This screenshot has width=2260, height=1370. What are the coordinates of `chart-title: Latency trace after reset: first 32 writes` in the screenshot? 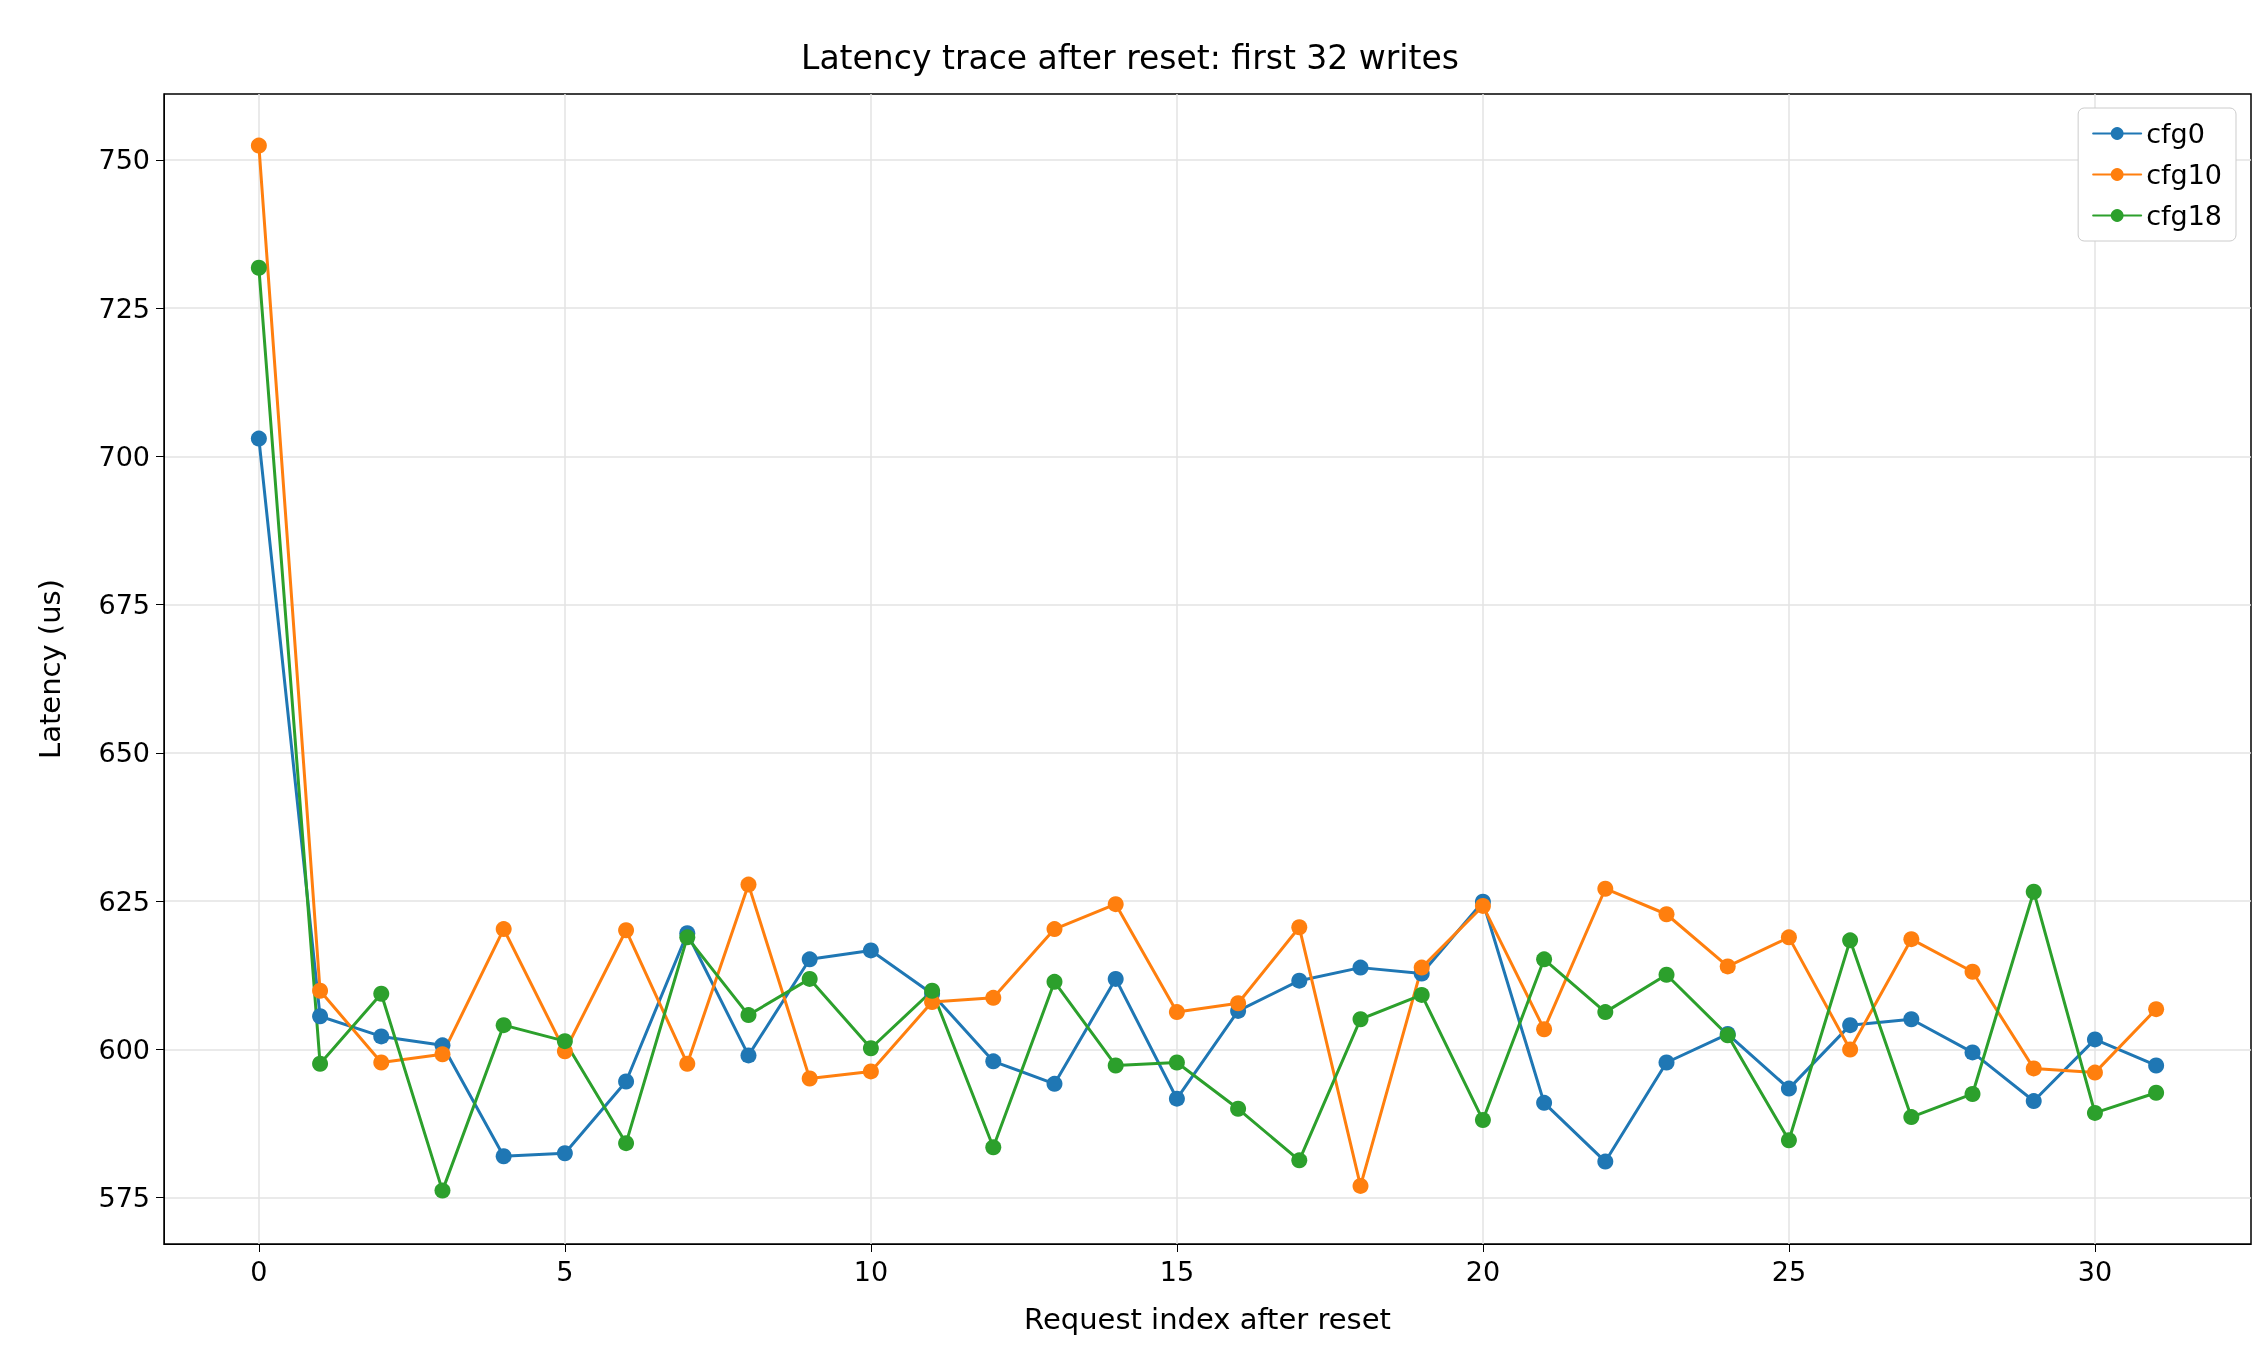 It's located at (1130, 57).